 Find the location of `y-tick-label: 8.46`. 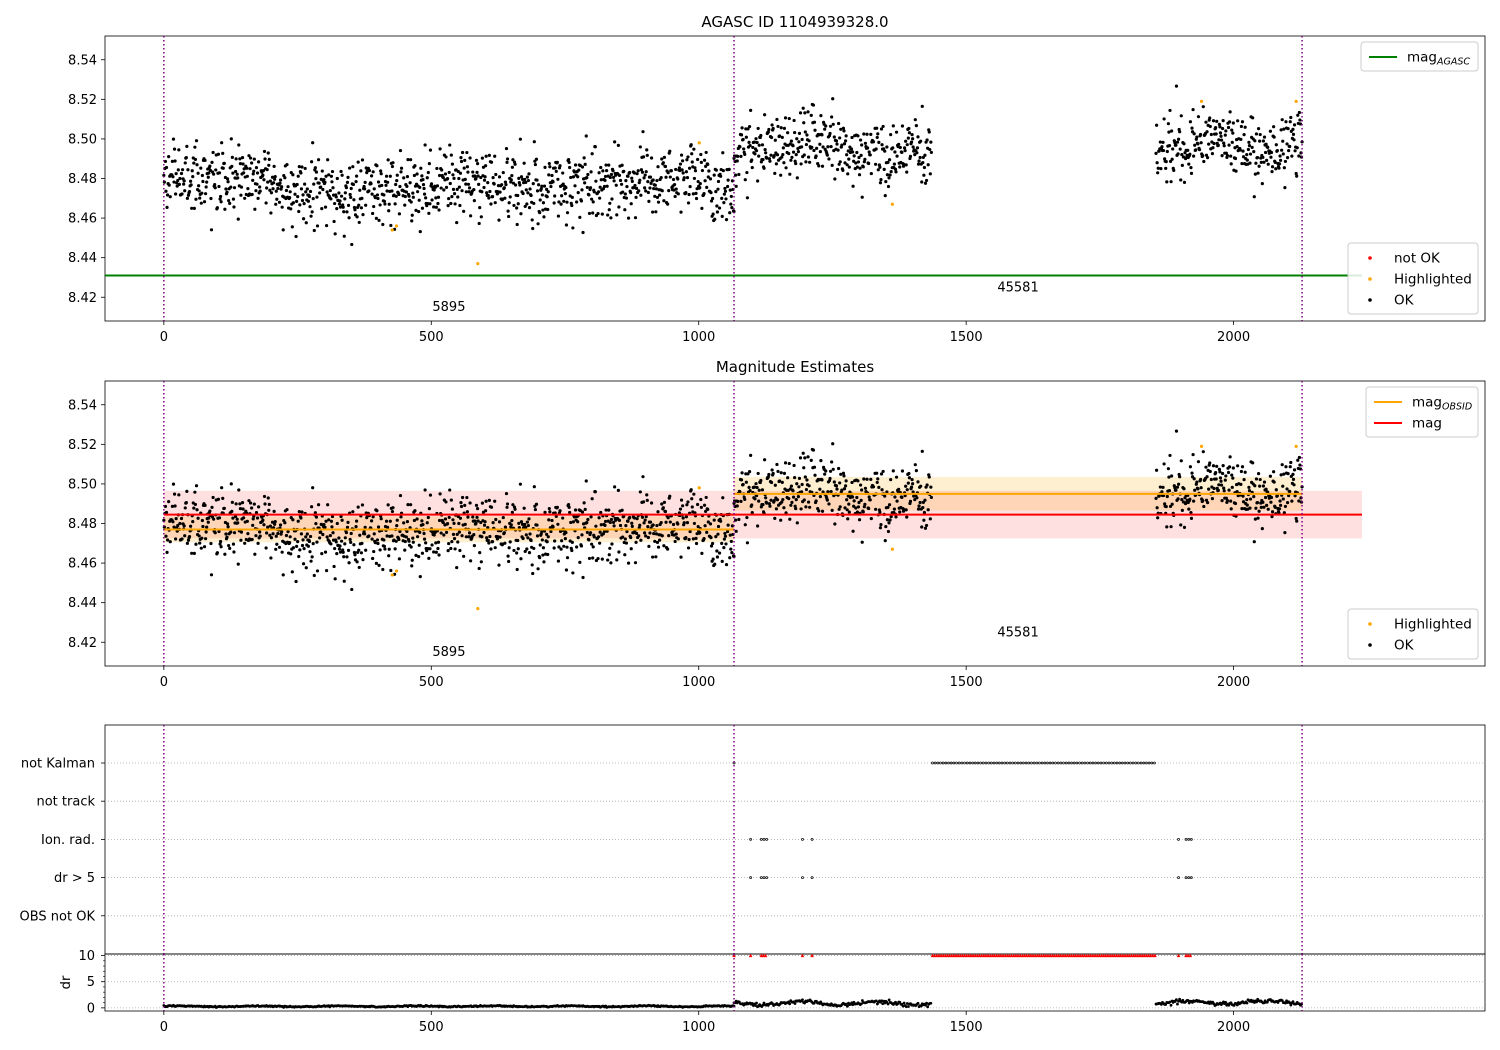

y-tick-label: 8.46 is located at coordinates (82, 564).